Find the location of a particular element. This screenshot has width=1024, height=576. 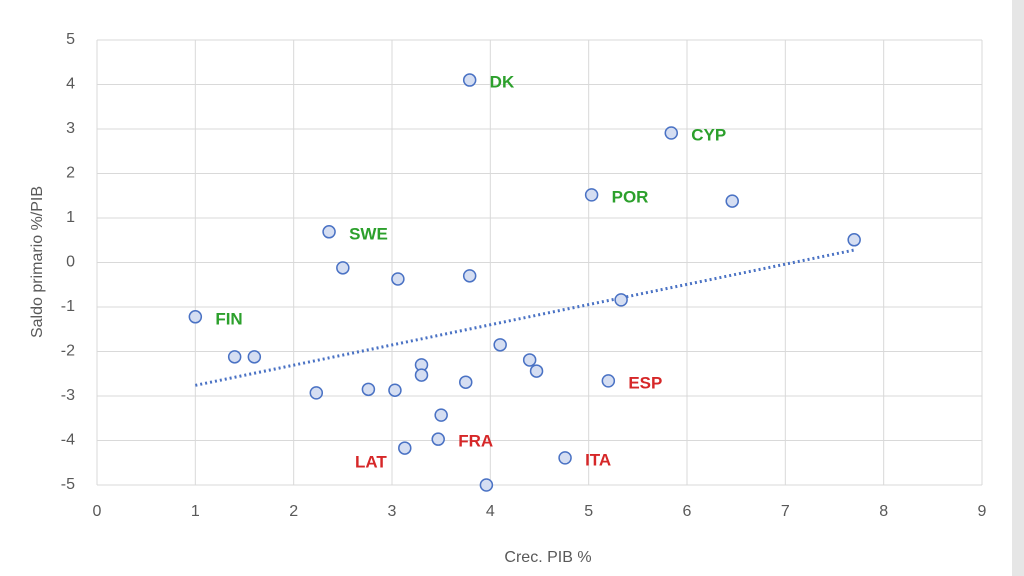

point-label: ITA is located at coordinates (598, 459).